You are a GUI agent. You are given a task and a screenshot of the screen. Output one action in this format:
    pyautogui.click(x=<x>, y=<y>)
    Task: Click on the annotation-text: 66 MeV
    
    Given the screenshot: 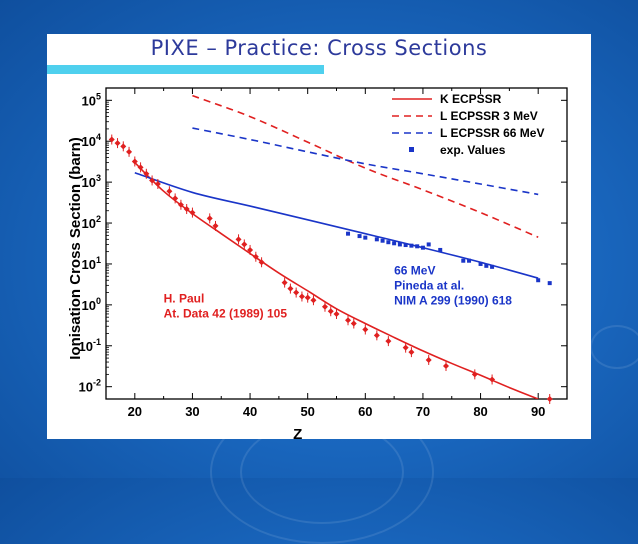 What is the action you would take?
    pyautogui.click(x=414, y=271)
    